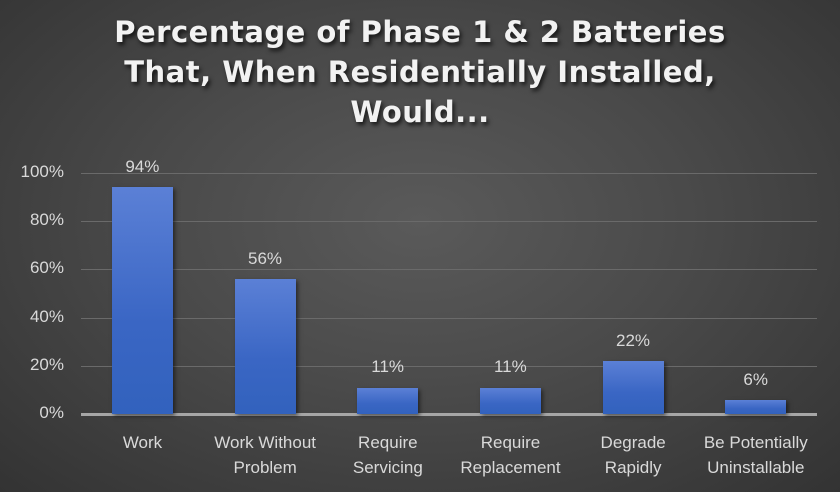 The image size is (840, 492). What do you see at coordinates (449, 414) in the screenshot?
I see `x-axis-line` at bounding box center [449, 414].